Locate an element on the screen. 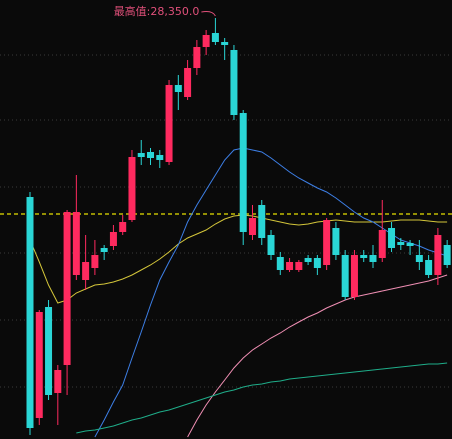 Image resolution: width=452 pixels, height=439 pixels. ma-line is located at coordinates (262, 398).